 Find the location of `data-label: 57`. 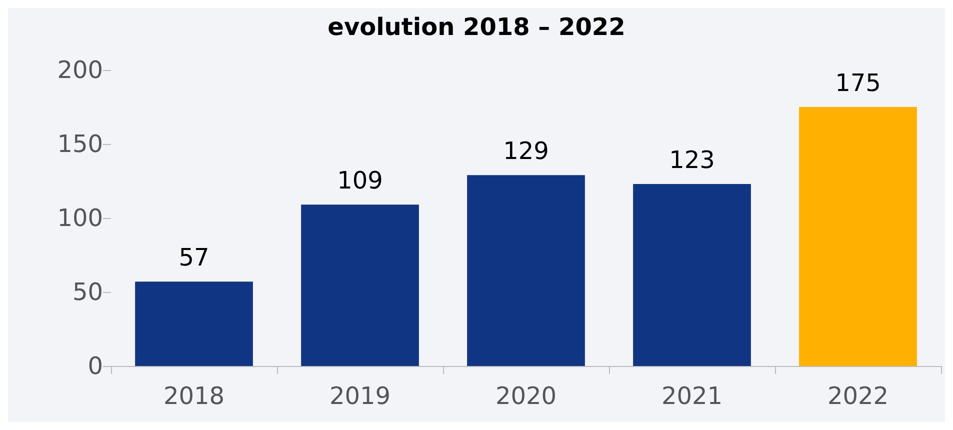

data-label: 57 is located at coordinates (194, 258).